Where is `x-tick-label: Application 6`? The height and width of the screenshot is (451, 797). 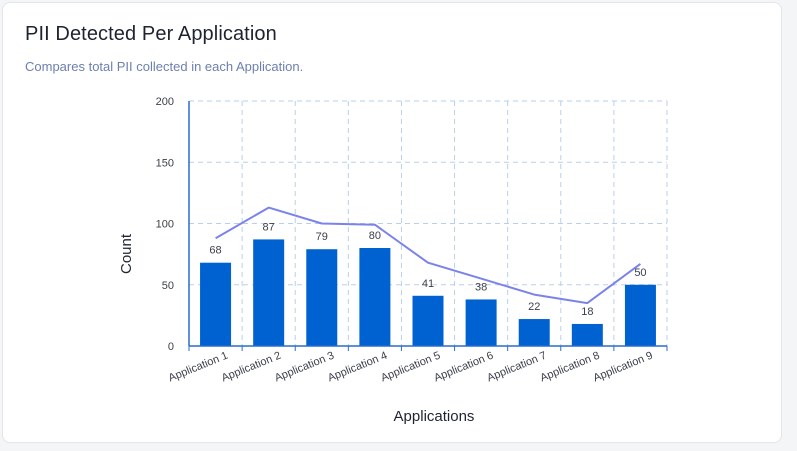
x-tick-label: Application 6 is located at coordinates (463, 367).